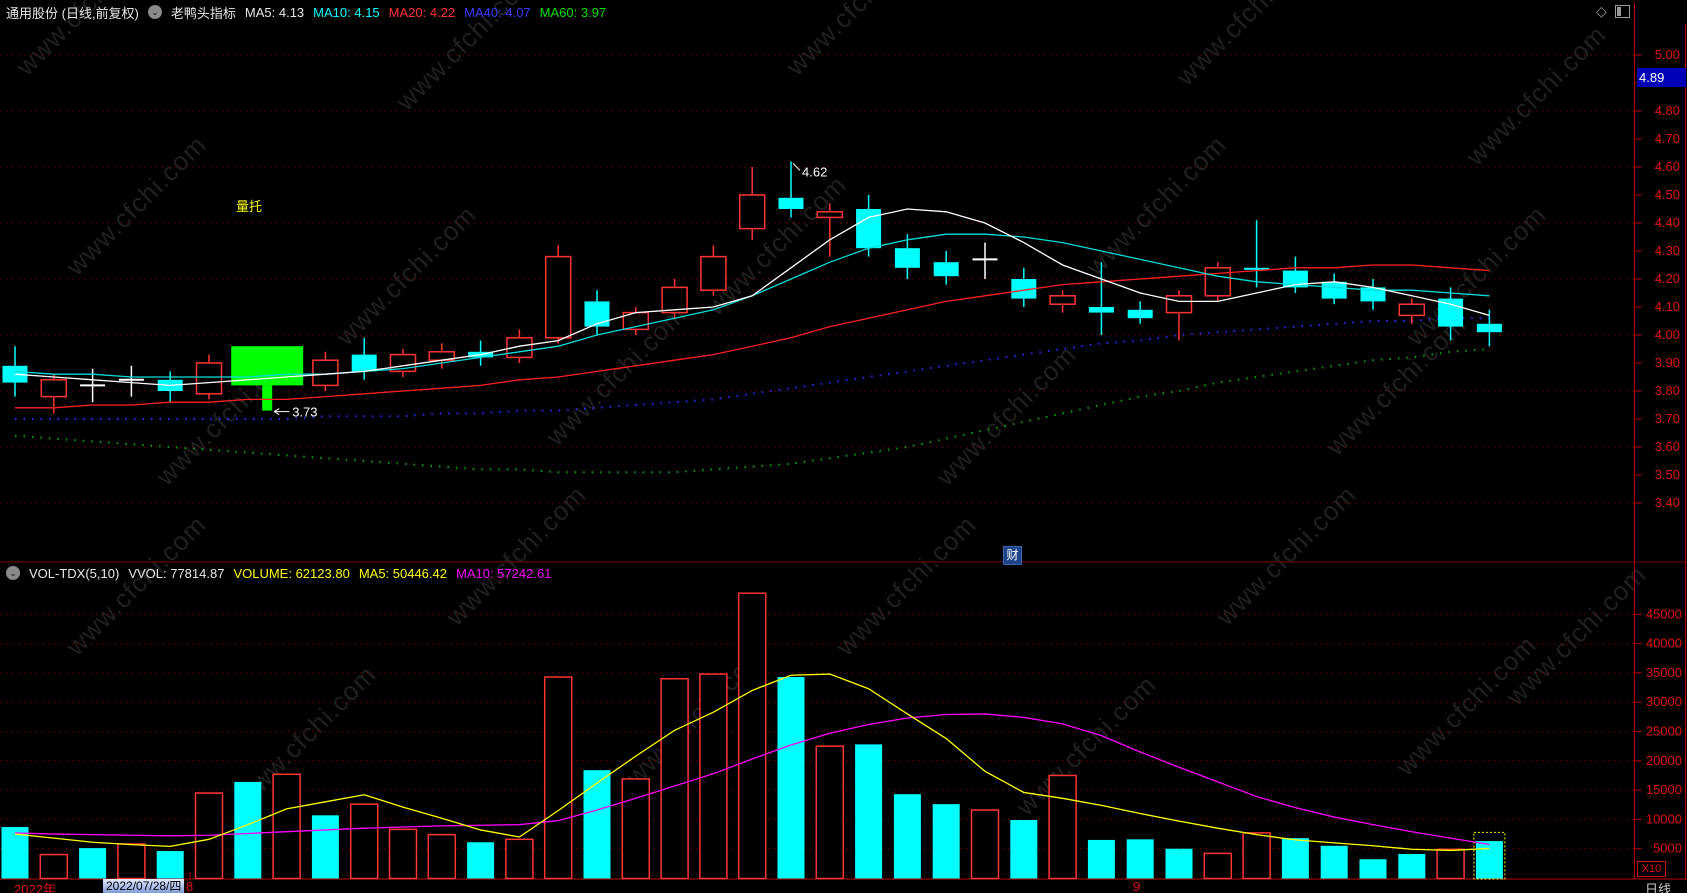  I want to click on period-label: 日线, so click(1658, 887).